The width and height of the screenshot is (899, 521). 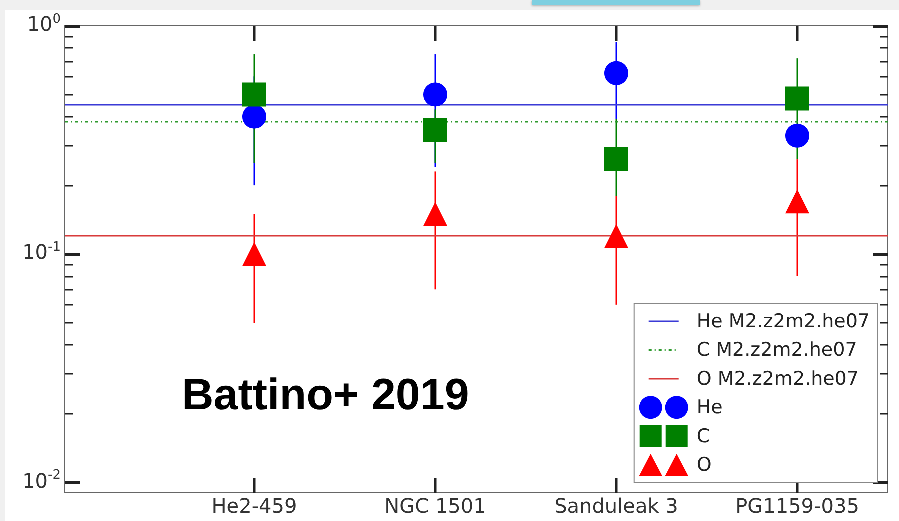 What do you see at coordinates (616, 506) in the screenshot?
I see `x-tick-label: Sanduleak 3` at bounding box center [616, 506].